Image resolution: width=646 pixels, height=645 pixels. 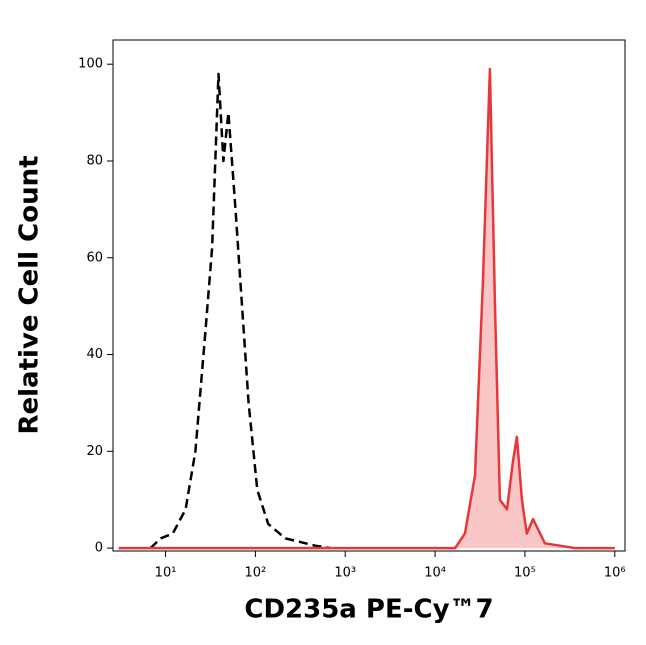 What do you see at coordinates (94, 257) in the screenshot?
I see `y-tick-label: 60` at bounding box center [94, 257].